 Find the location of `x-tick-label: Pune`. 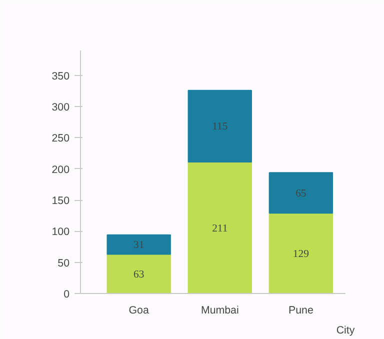

x-tick-label: Pune is located at coordinates (301, 310).